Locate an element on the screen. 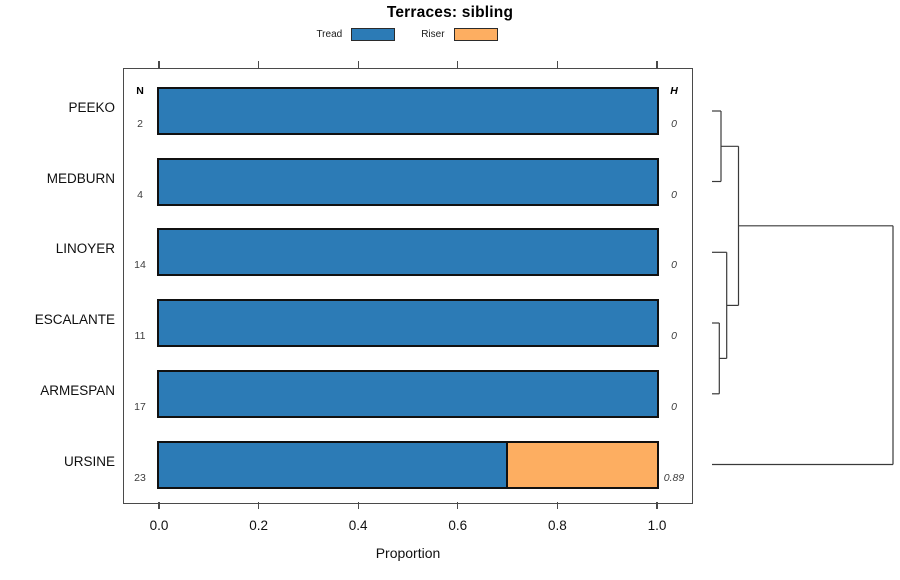 This screenshot has height=580, width=900. legend-item-riser: Riser is located at coordinates (459, 34).